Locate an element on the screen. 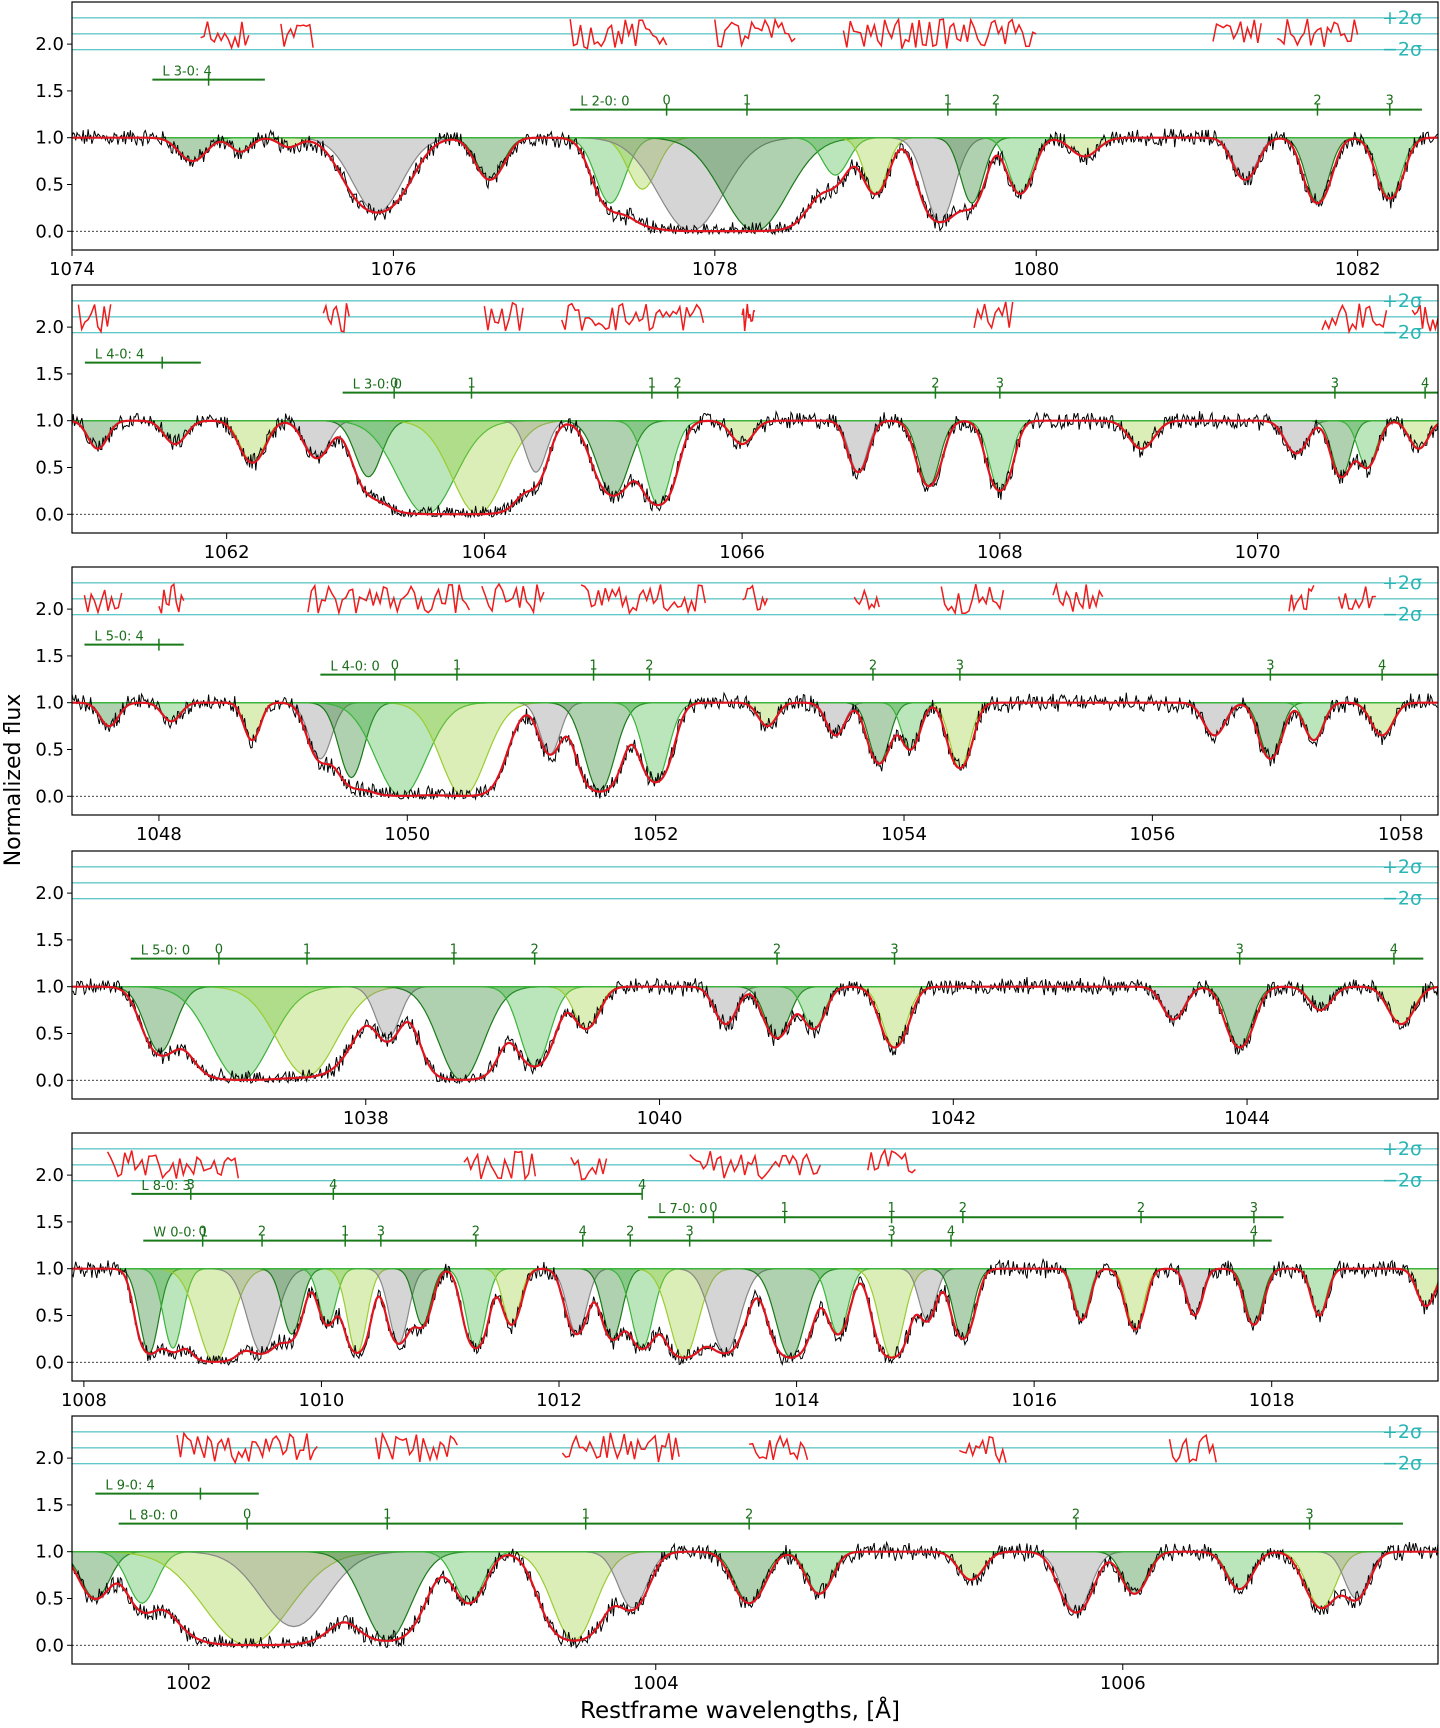 Image resolution: width=1440 pixels, height=1728 pixels. line-set-label: L 4-0: 4 is located at coordinates (119, 355).